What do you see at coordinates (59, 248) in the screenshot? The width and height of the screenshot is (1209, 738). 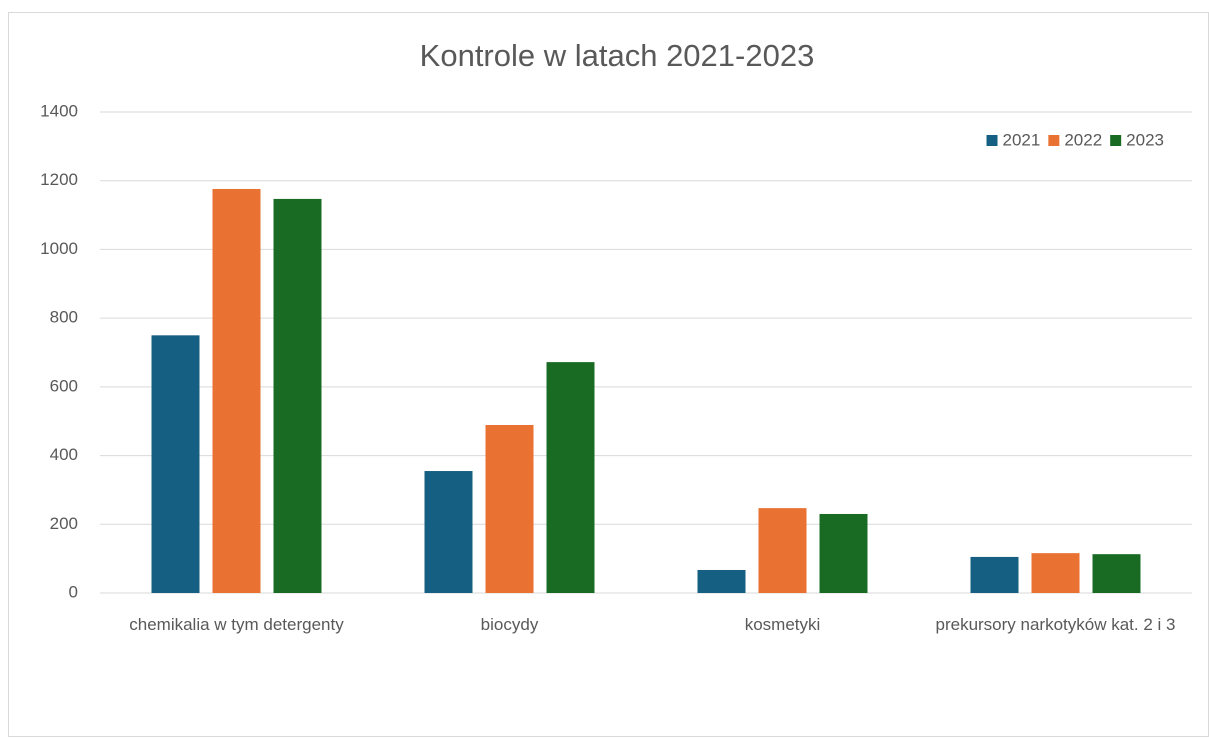 I see `y-tick-label: 1000` at bounding box center [59, 248].